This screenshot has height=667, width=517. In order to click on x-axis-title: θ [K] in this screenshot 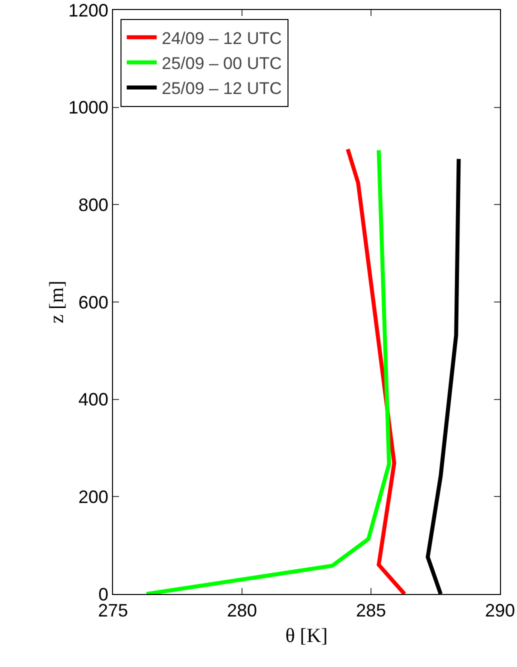, I will do `click(306, 636)`.